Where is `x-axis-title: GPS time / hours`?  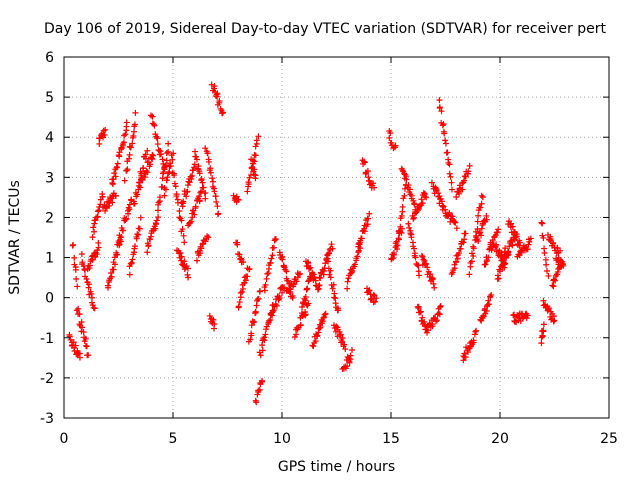 x-axis-title: GPS time / hours is located at coordinates (336, 467).